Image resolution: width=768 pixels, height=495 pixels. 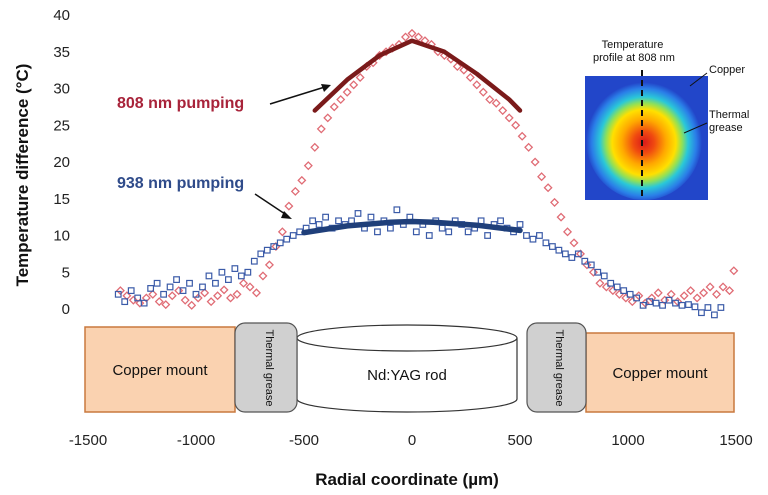 I want to click on x-tick-label: 1500, so click(x=735, y=440).